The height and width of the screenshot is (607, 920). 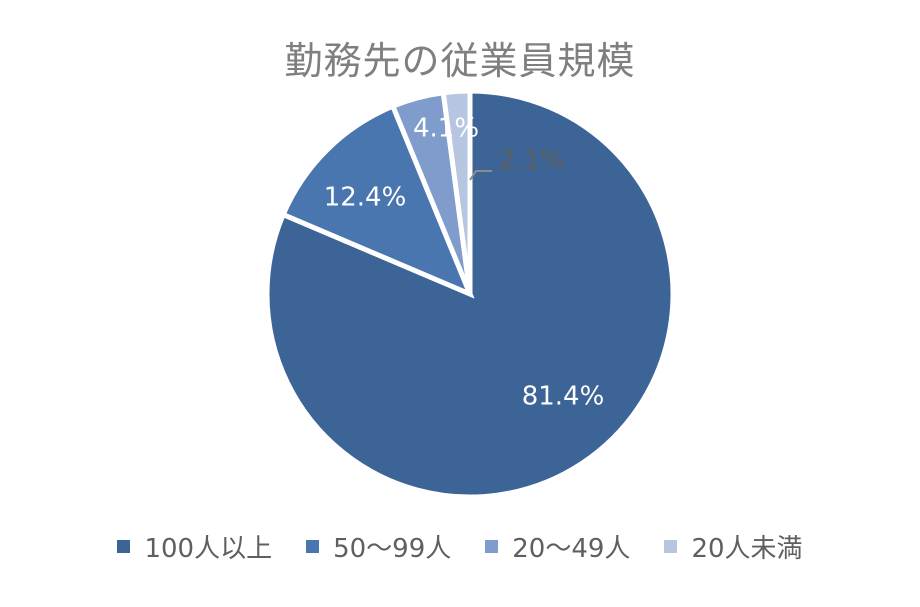 What do you see at coordinates (365, 198) in the screenshot?
I see `data-label-50-99: 12.4%` at bounding box center [365, 198].